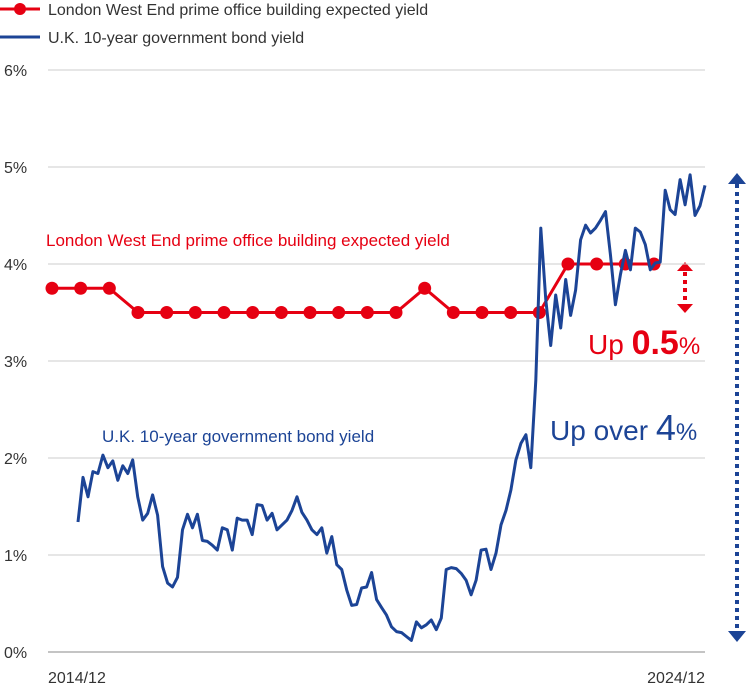 This screenshot has height=685, width=750. What do you see at coordinates (666, 427) in the screenshot?
I see `annotation-part: 4` at bounding box center [666, 427].